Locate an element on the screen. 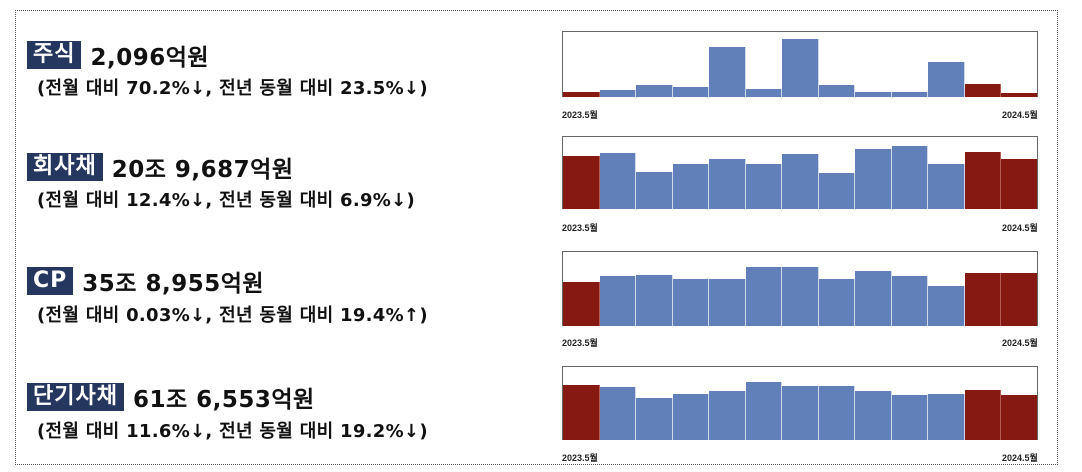  section-change-text: (전월 대비 0.03%↓, 전년 동월 대비 19.4%↑) is located at coordinates (232, 315).